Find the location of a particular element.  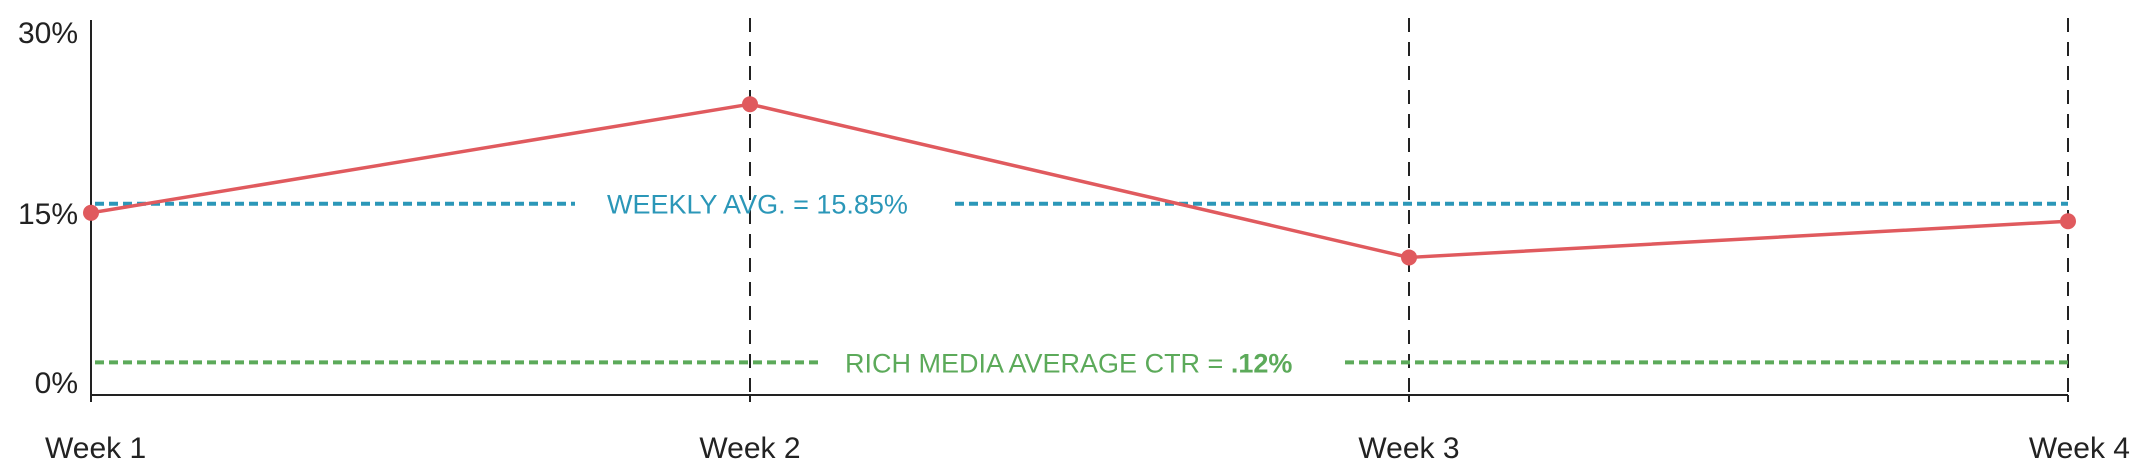

reference-label-text: WEEKLY AVG. = 15.85% is located at coordinates (757, 205).